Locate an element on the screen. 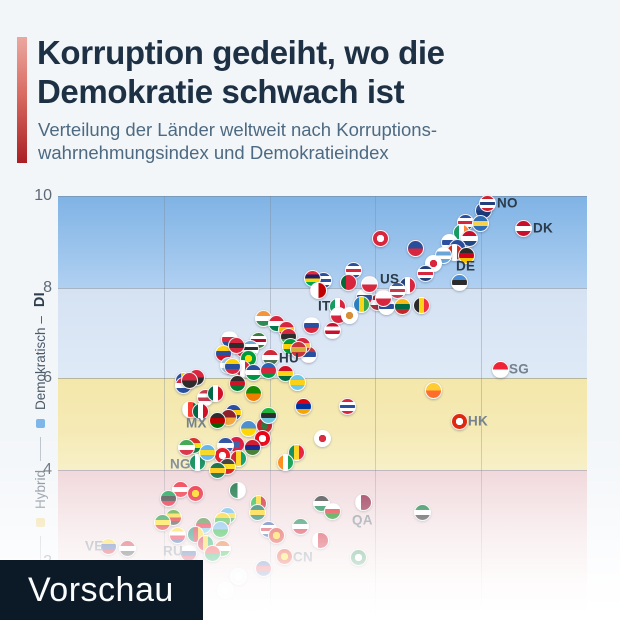 The height and width of the screenshot is (620, 620). country-dot-ec is located at coordinates (232, 366).